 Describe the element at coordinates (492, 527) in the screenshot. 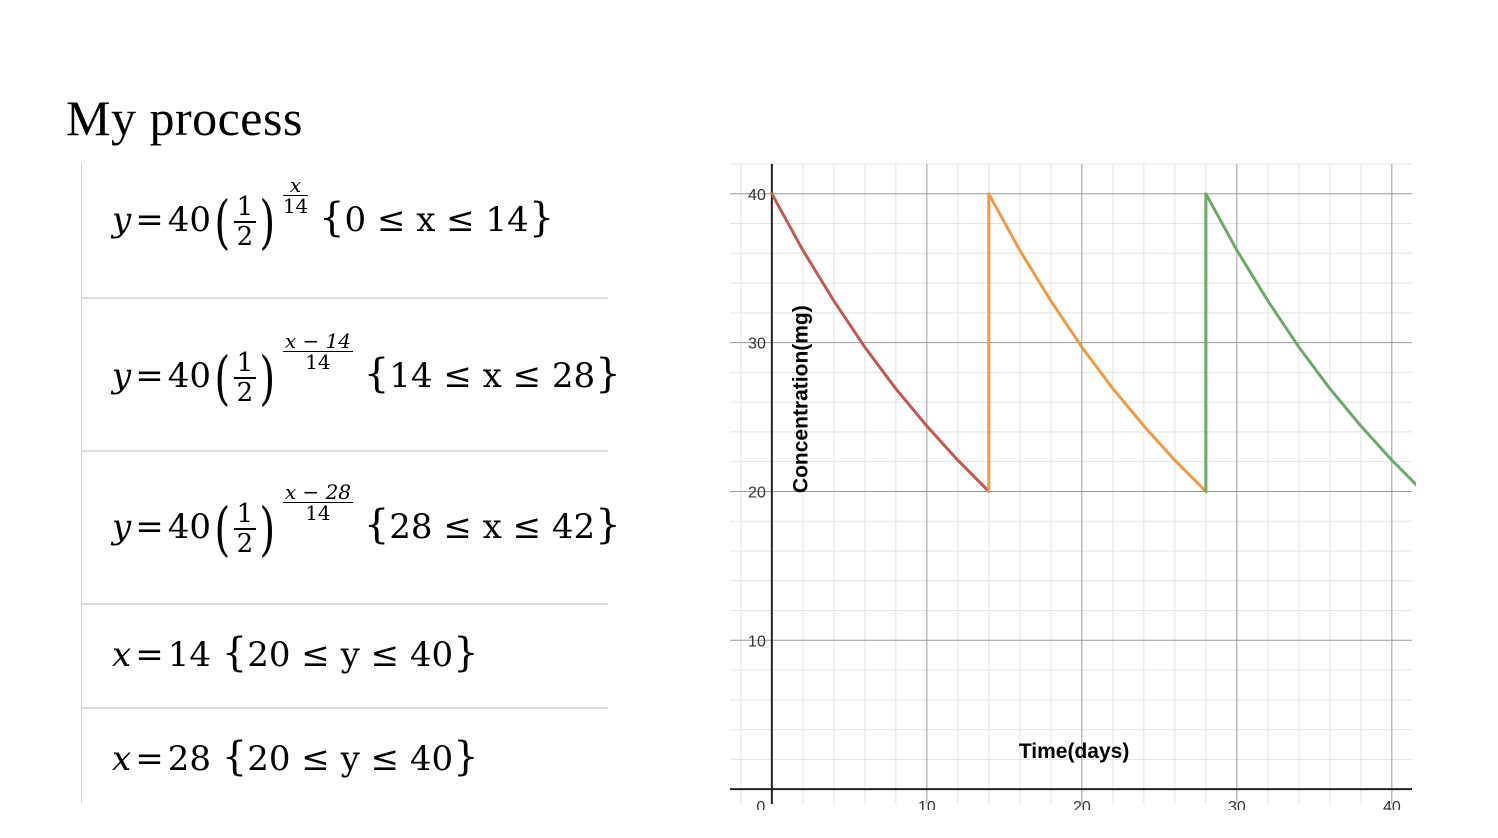

I see `domain-restriction: 28 ≤ x ≤ 42` at that location.